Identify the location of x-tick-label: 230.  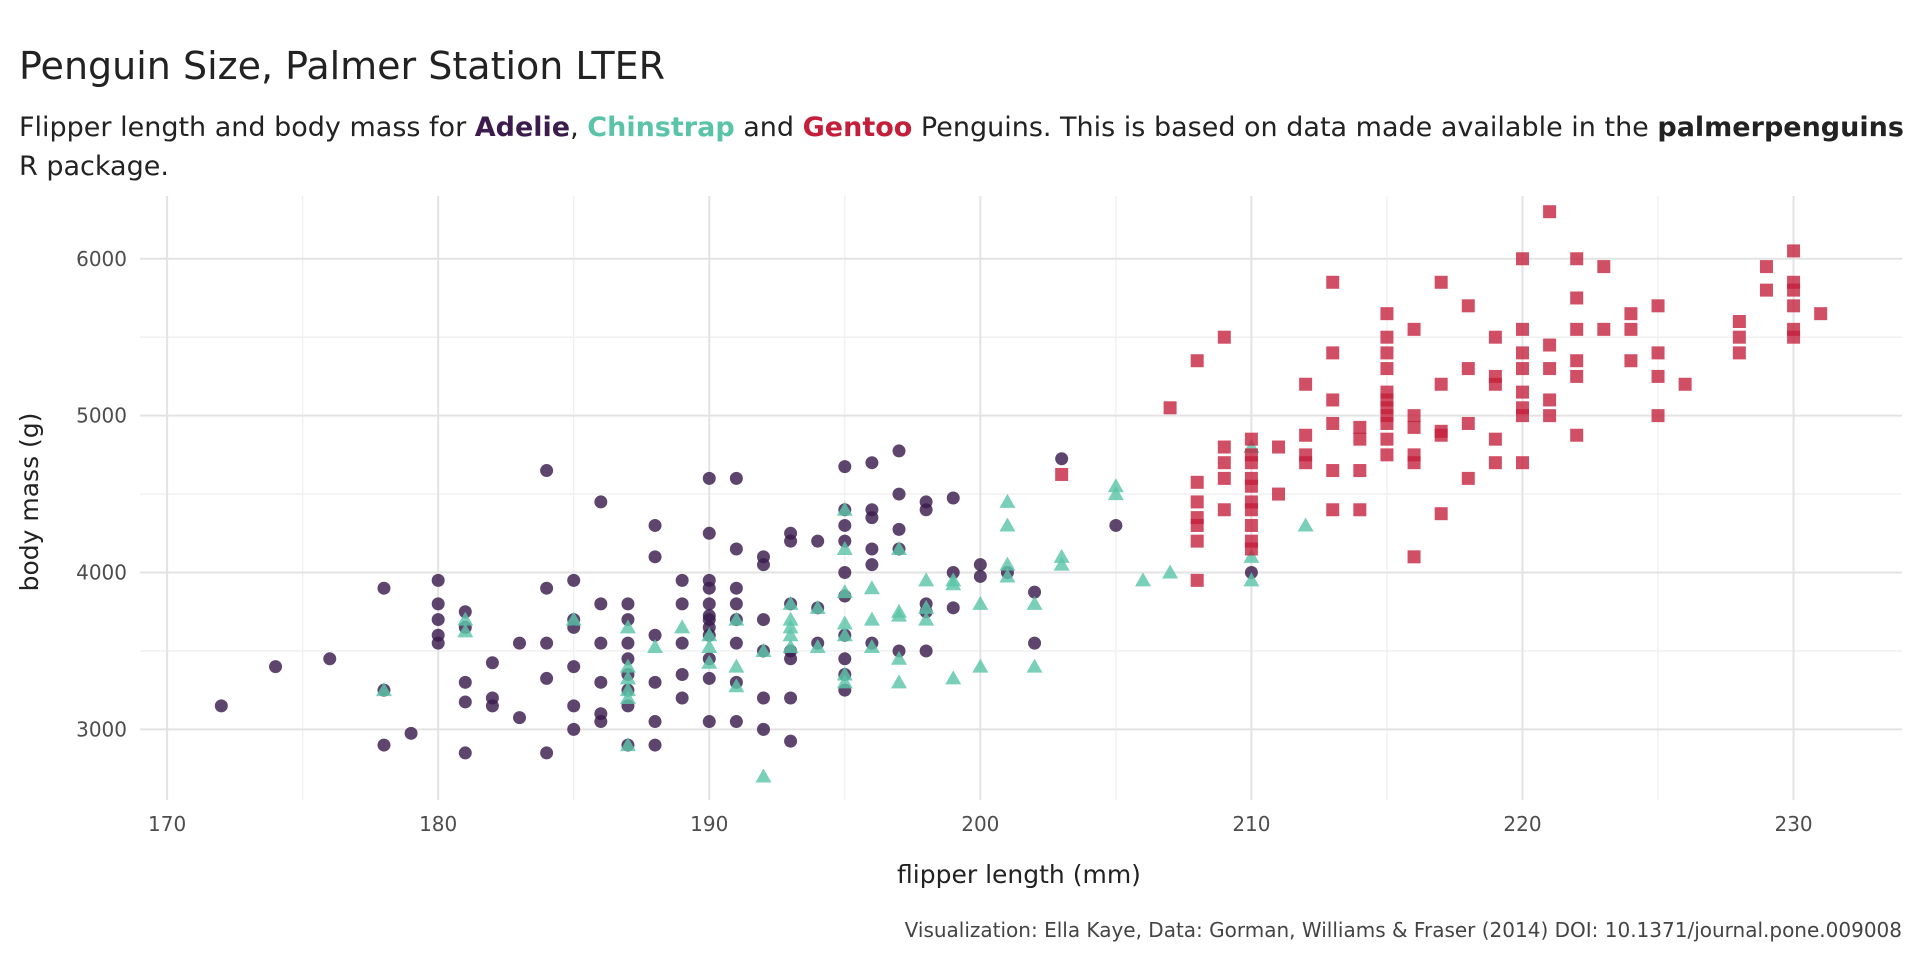
(1793, 824).